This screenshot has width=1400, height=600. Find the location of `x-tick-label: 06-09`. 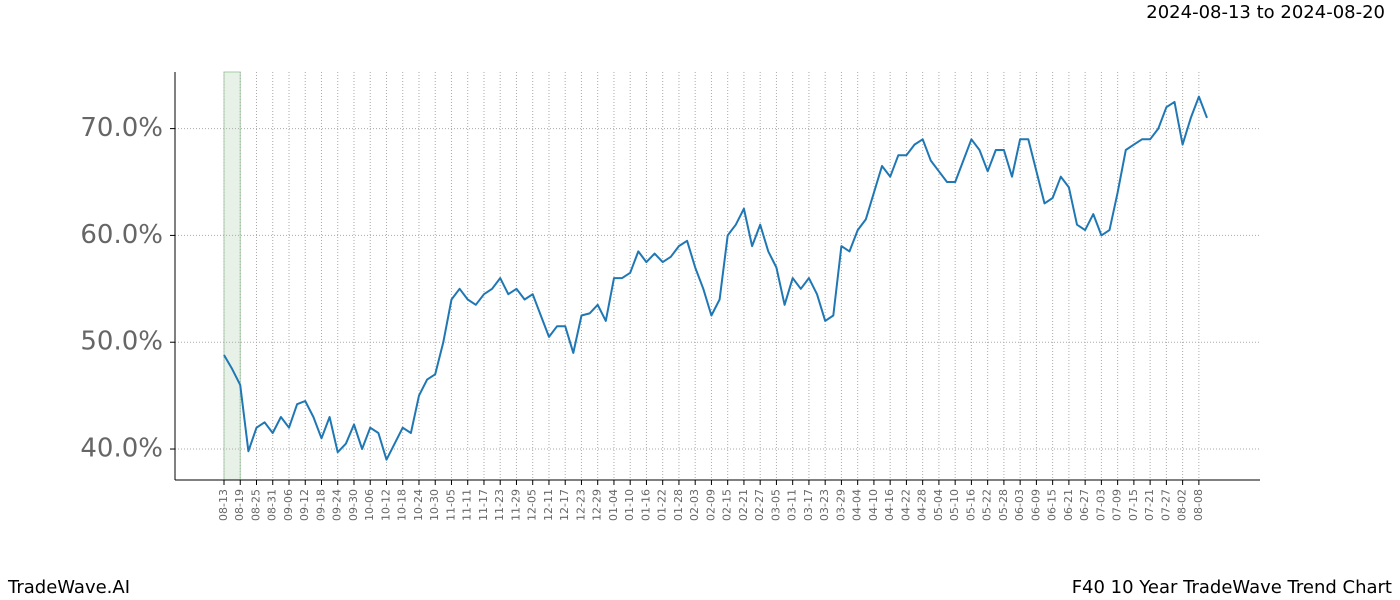

x-tick-label: 06-09 is located at coordinates (1035, 505).